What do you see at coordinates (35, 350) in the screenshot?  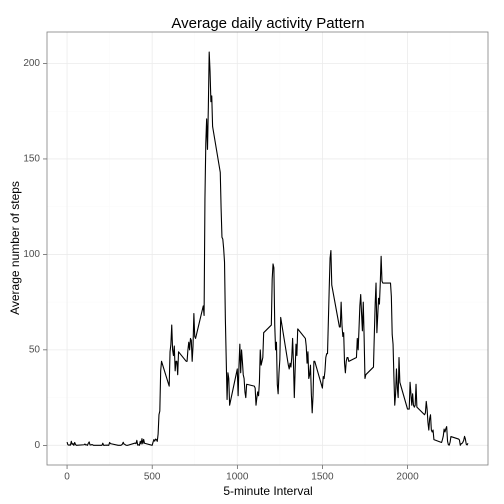 I see `y-tick-label: 50` at bounding box center [35, 350].